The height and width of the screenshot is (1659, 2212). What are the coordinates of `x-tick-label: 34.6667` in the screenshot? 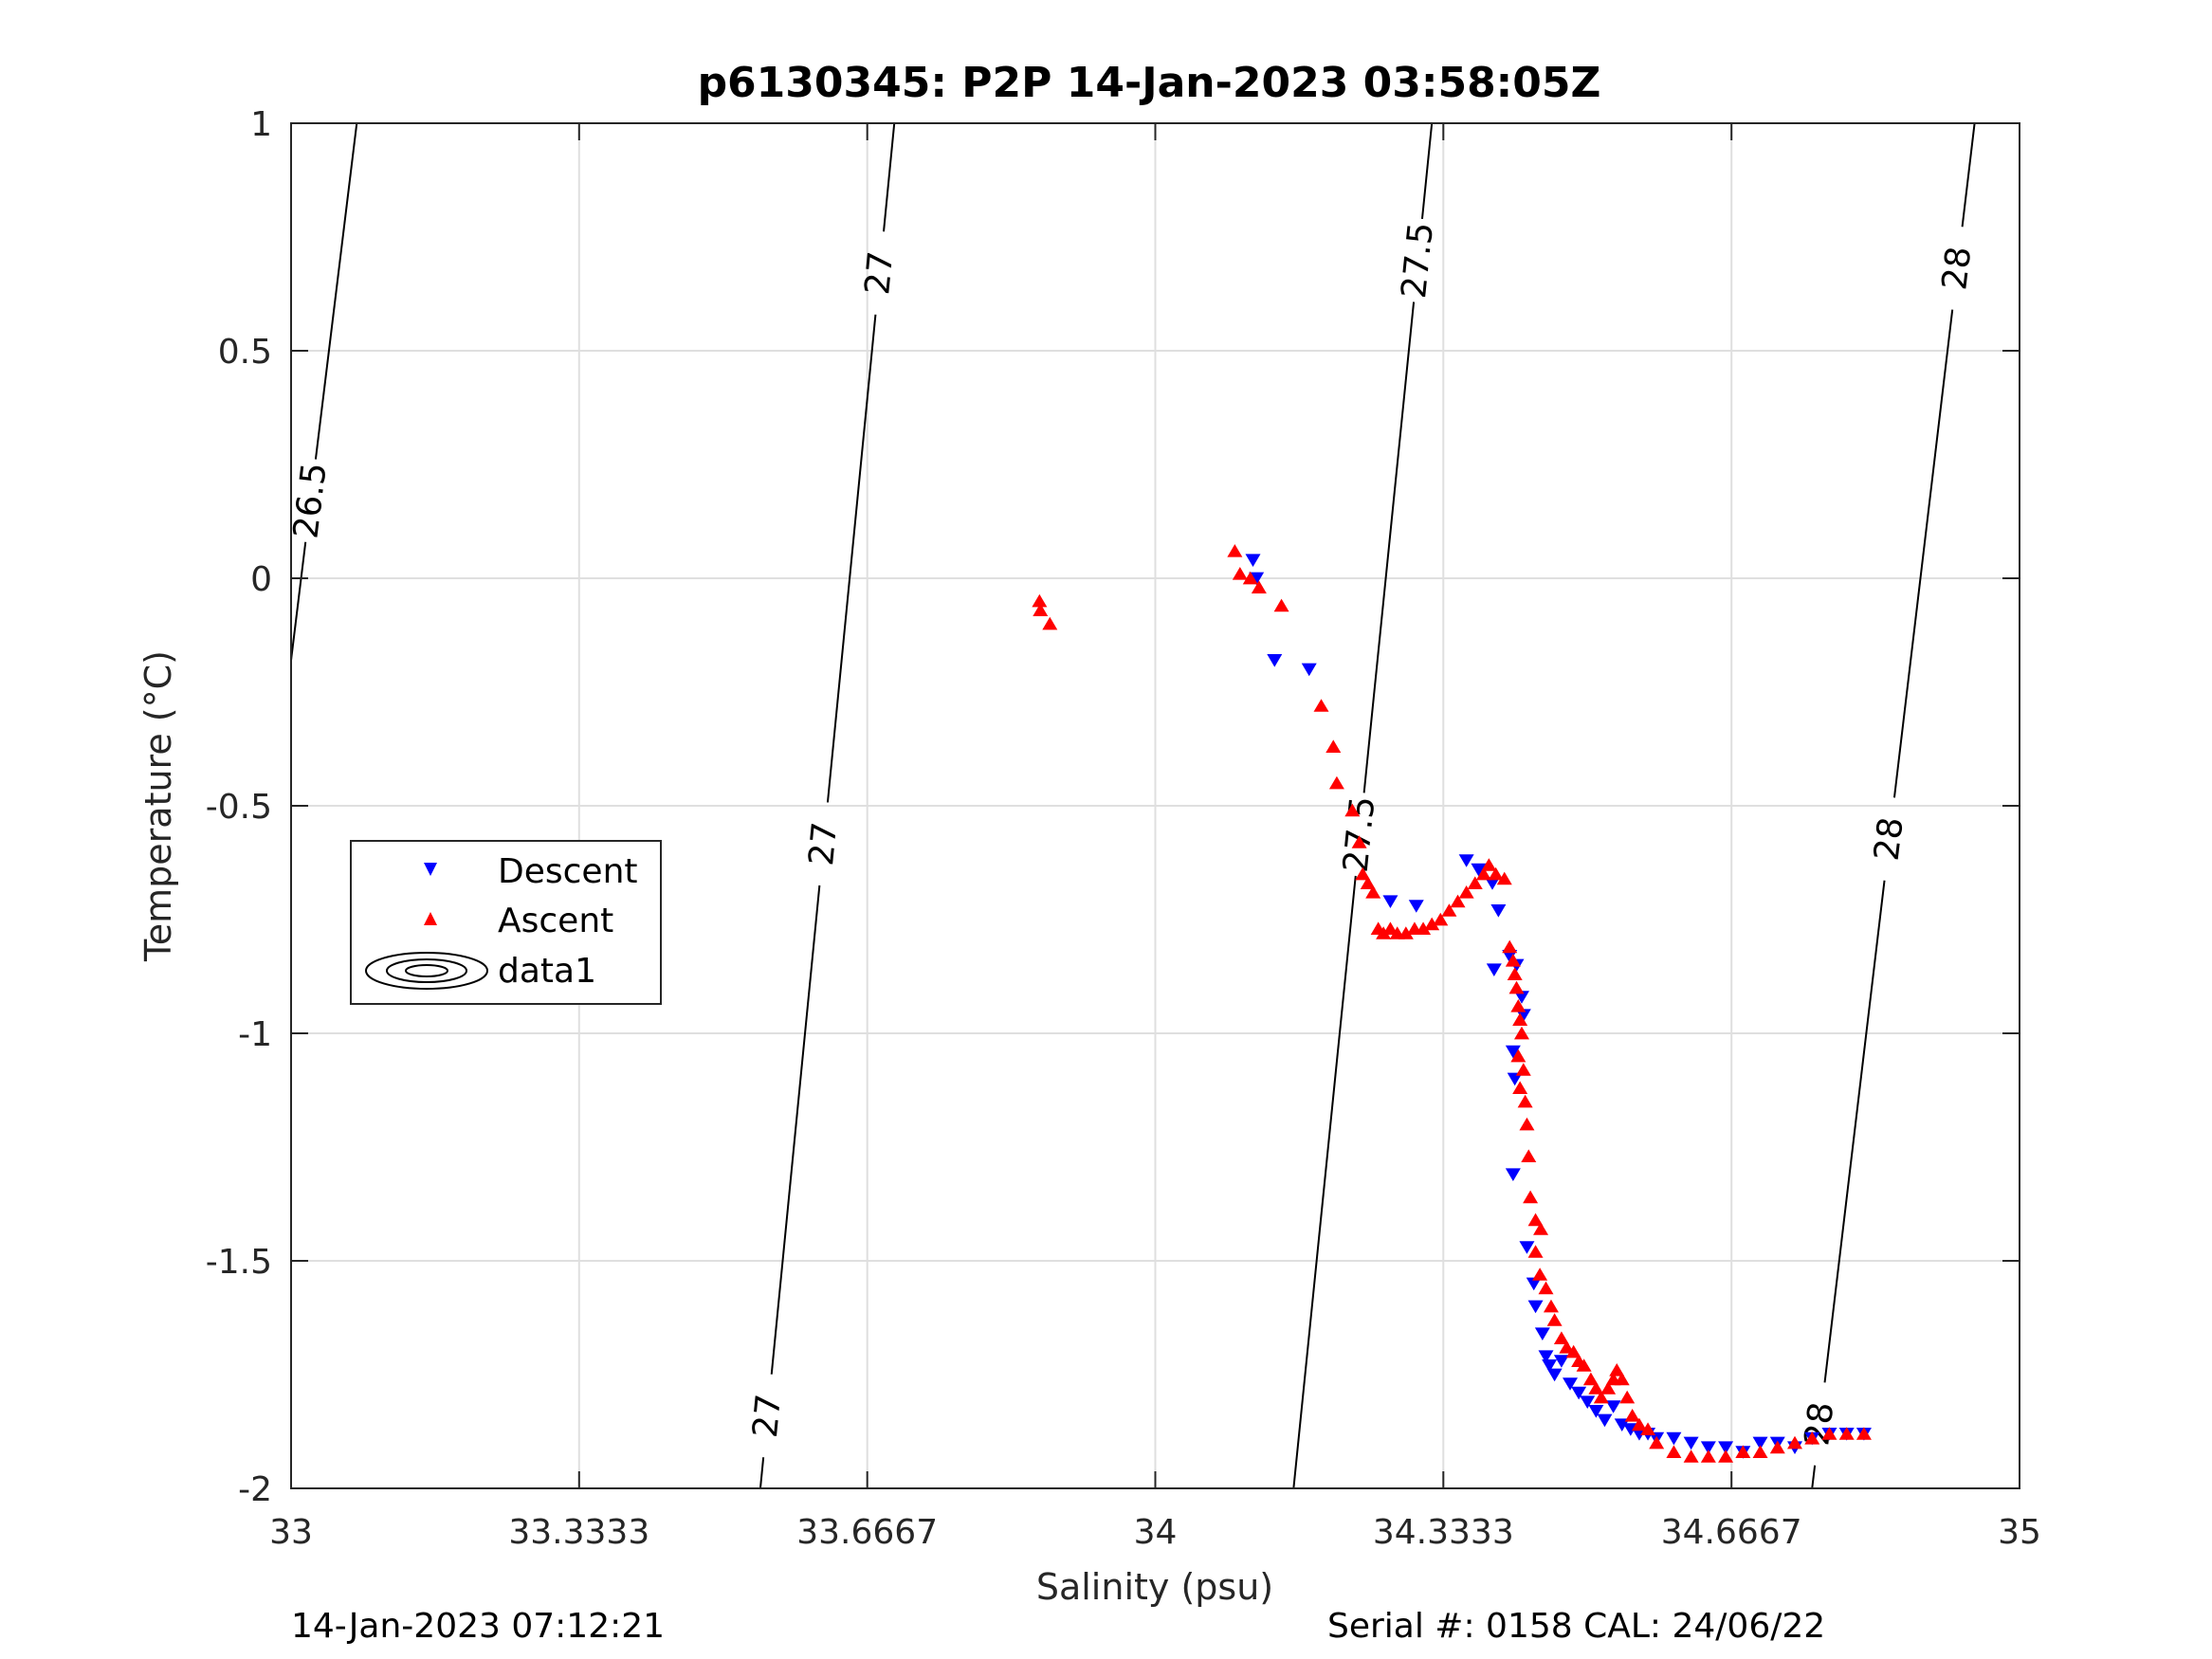 It's located at (1731, 1532).